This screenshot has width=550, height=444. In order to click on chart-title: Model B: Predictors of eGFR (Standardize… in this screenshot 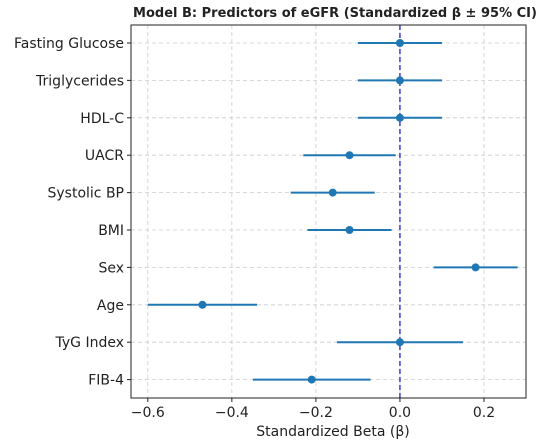, I will do `click(335, 13)`.